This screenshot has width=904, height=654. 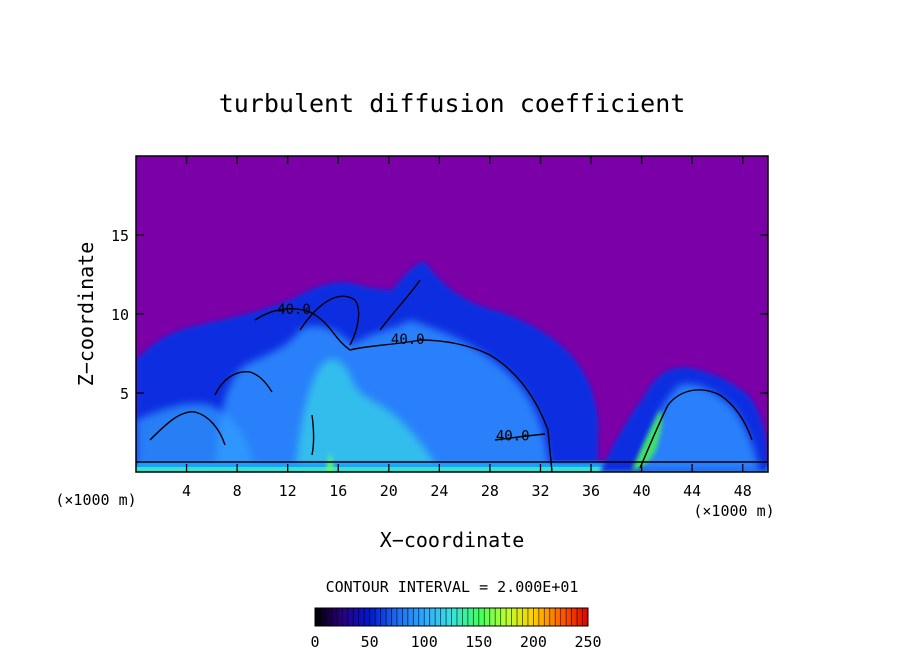 What do you see at coordinates (692, 491) in the screenshot?
I see `x-tick-label: 44` at bounding box center [692, 491].